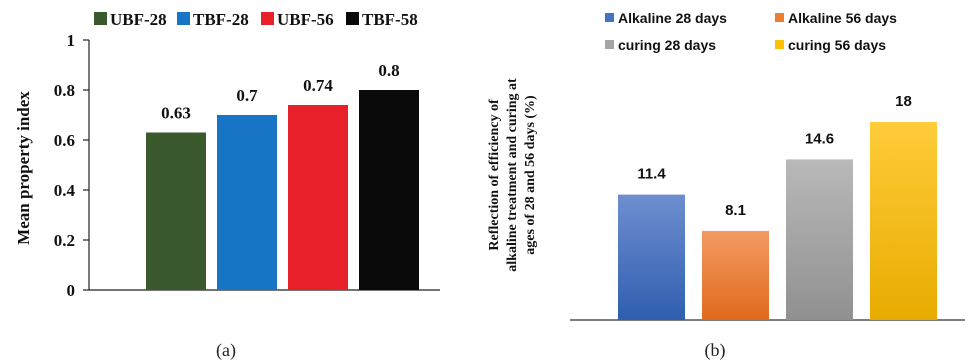  What do you see at coordinates (388, 70) in the screenshot?
I see `data-label-a: 0.8` at bounding box center [388, 70].